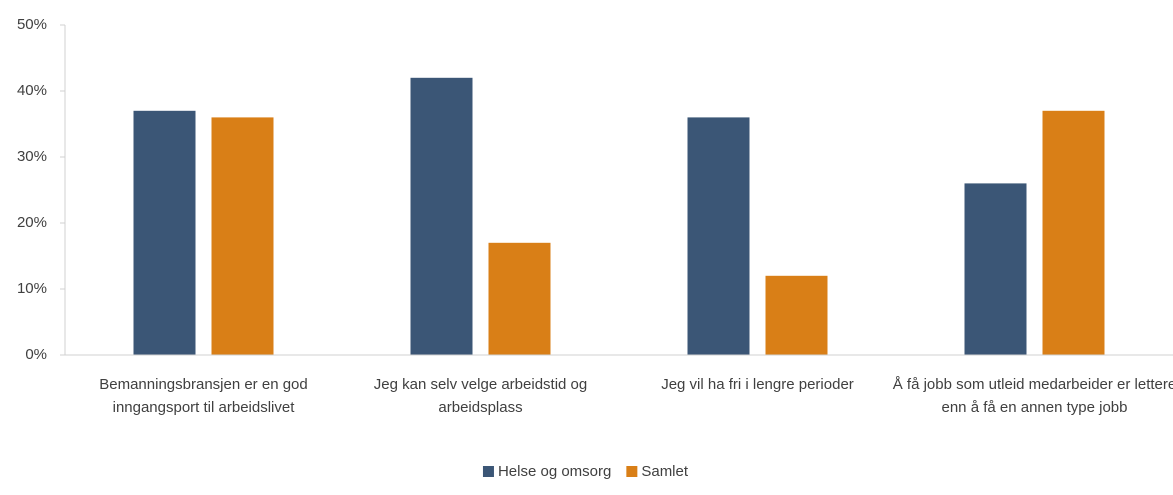 The width and height of the screenshot is (1173, 495). What do you see at coordinates (32, 90) in the screenshot?
I see `y-tick-label: 40%` at bounding box center [32, 90].